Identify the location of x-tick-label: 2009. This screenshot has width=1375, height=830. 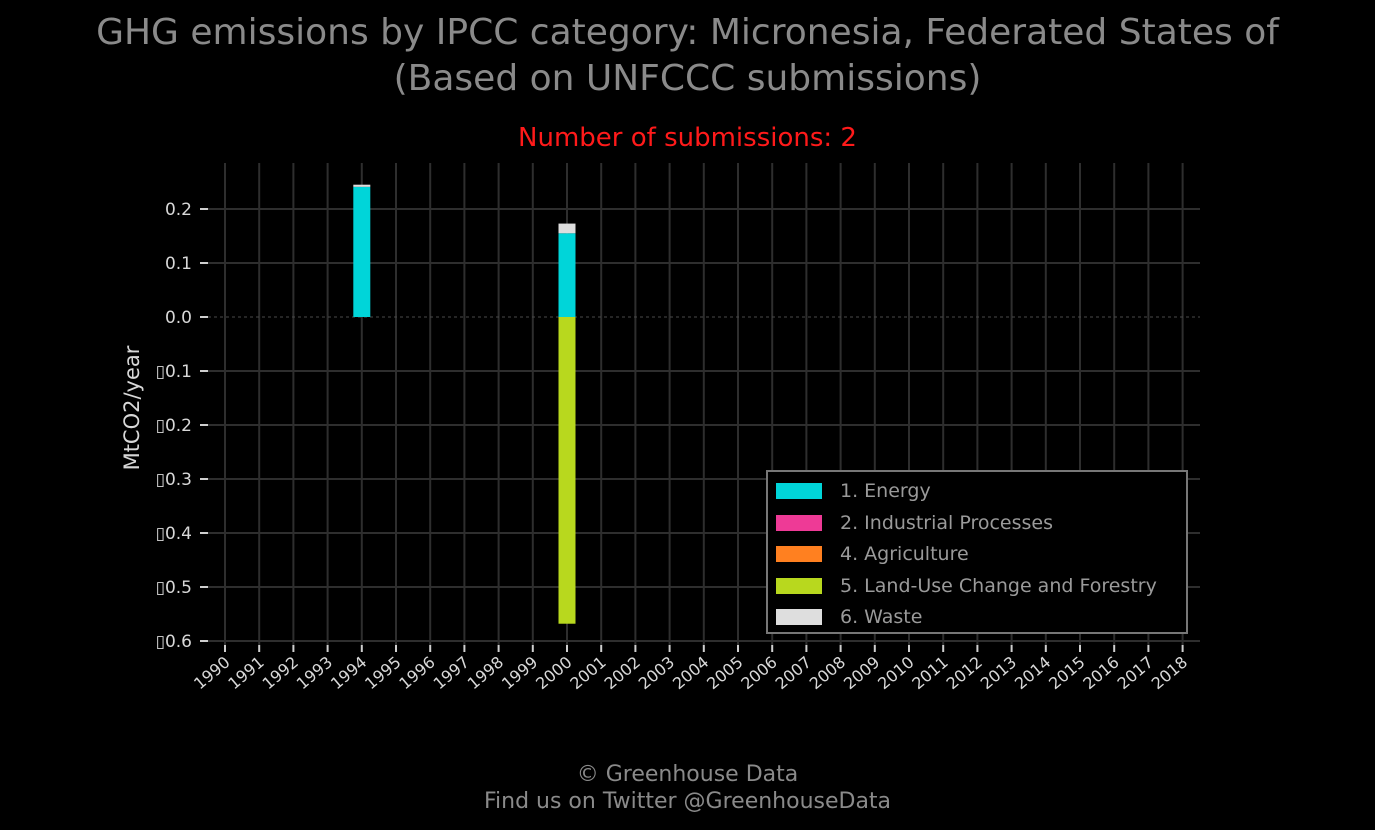
(861, 673).